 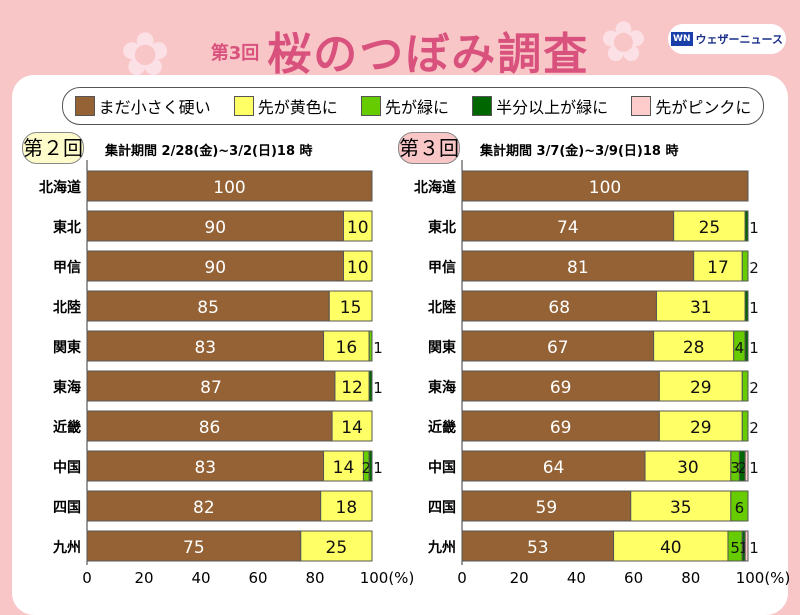 What do you see at coordinates (739, 39) in the screenshot?
I see `logo-text: ウェザーニュース` at bounding box center [739, 39].